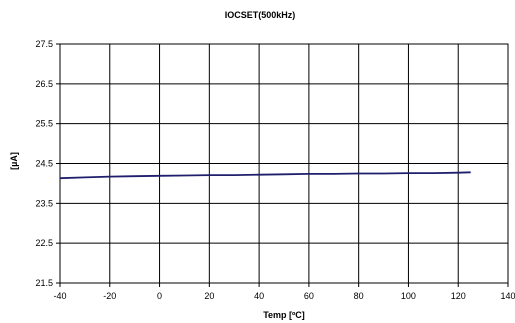 This screenshot has height=323, width=515. What do you see at coordinates (359, 296) in the screenshot?
I see `x-tick-label: 80` at bounding box center [359, 296].